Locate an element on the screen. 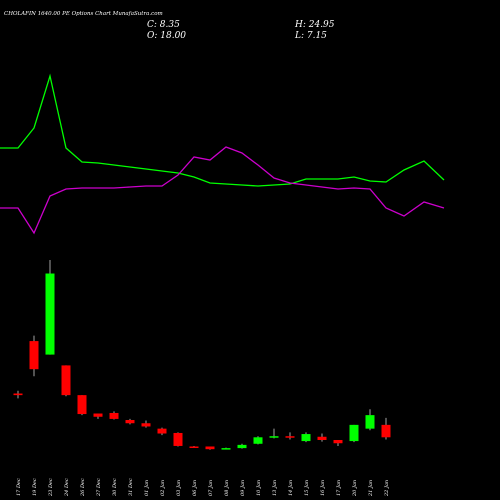 Image resolution: width=500 pixels, height=500 pixels. x-tick-label: 26 Dec is located at coordinates (83, 487).